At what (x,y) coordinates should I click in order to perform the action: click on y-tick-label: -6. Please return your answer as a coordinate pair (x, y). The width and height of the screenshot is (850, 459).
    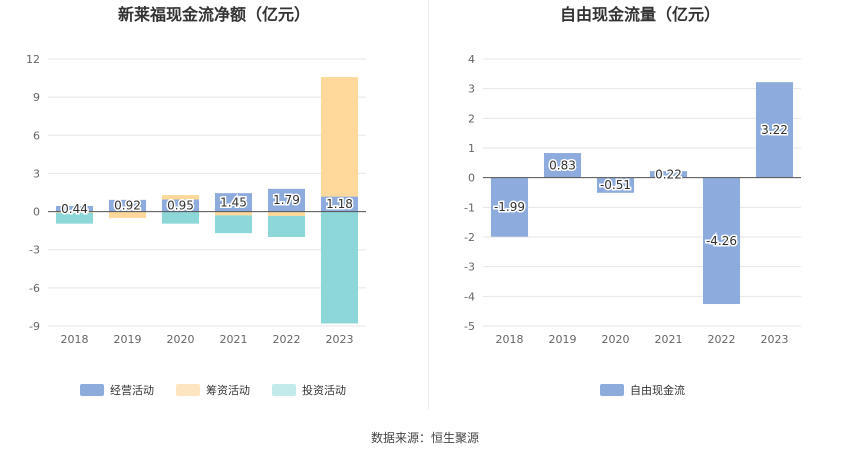
    Looking at the image, I should click on (34, 288).